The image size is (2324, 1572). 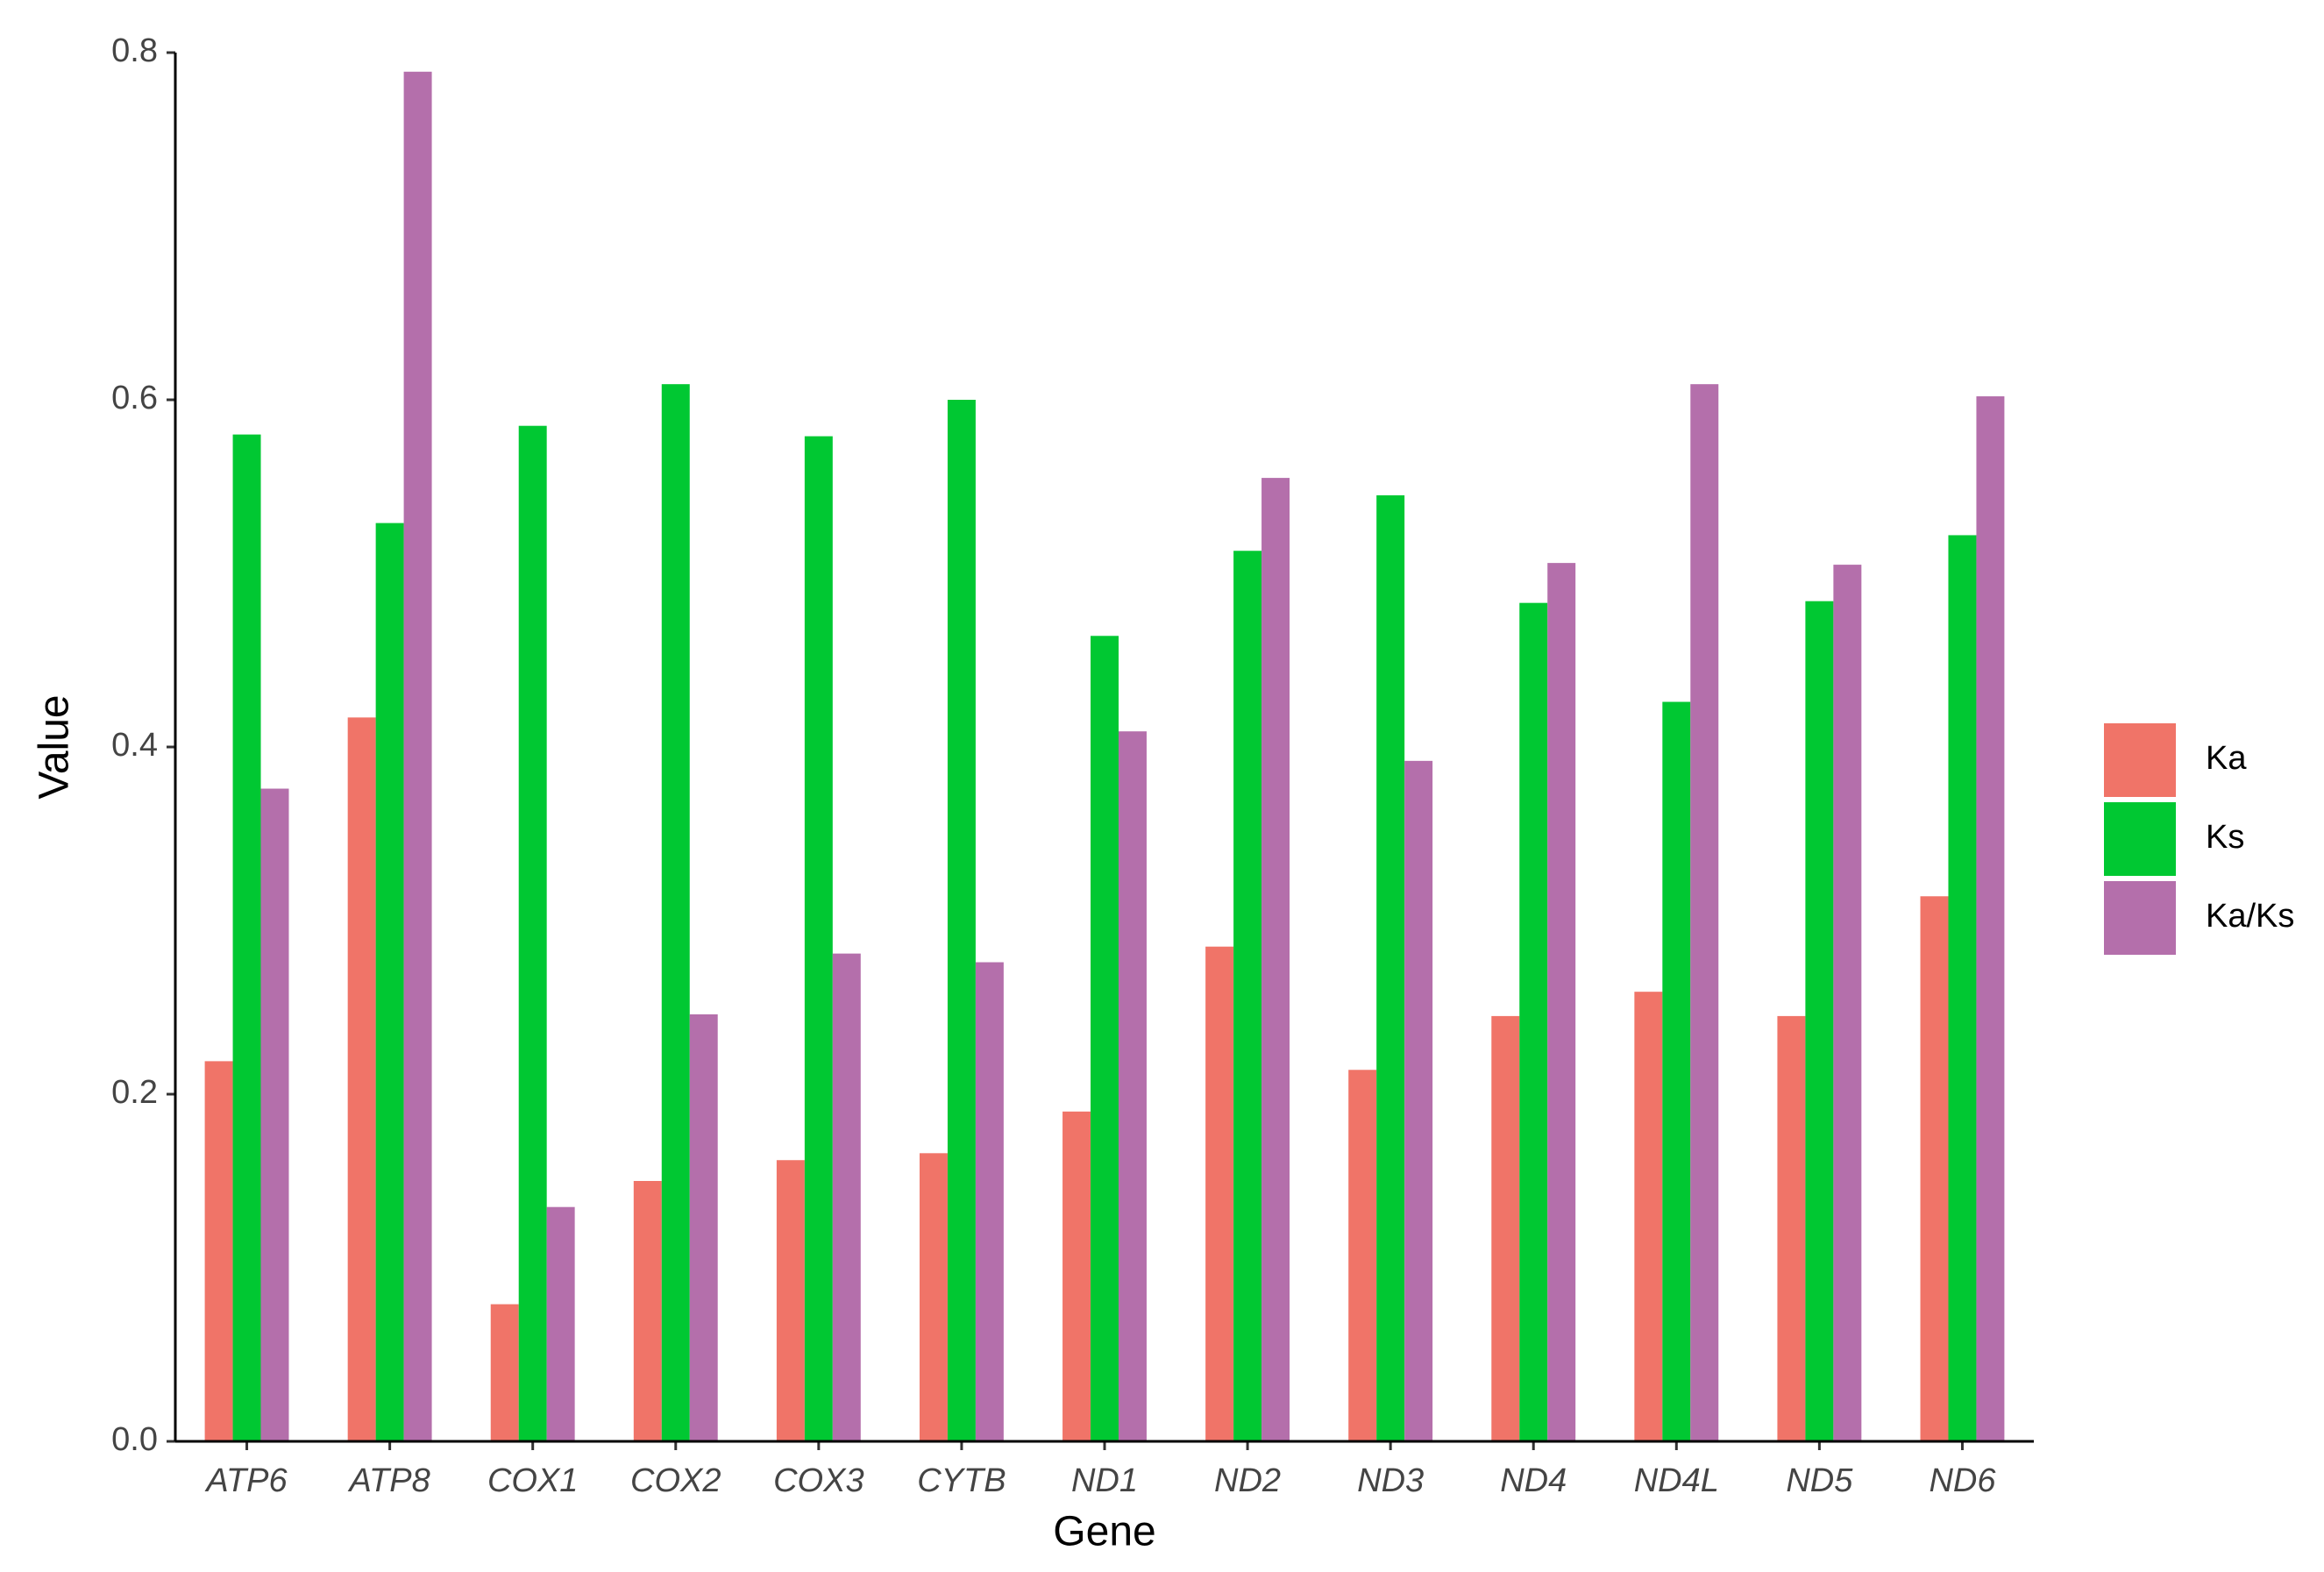 What do you see at coordinates (389, 1480) in the screenshot?
I see `x-tick-label: ATP8` at bounding box center [389, 1480].